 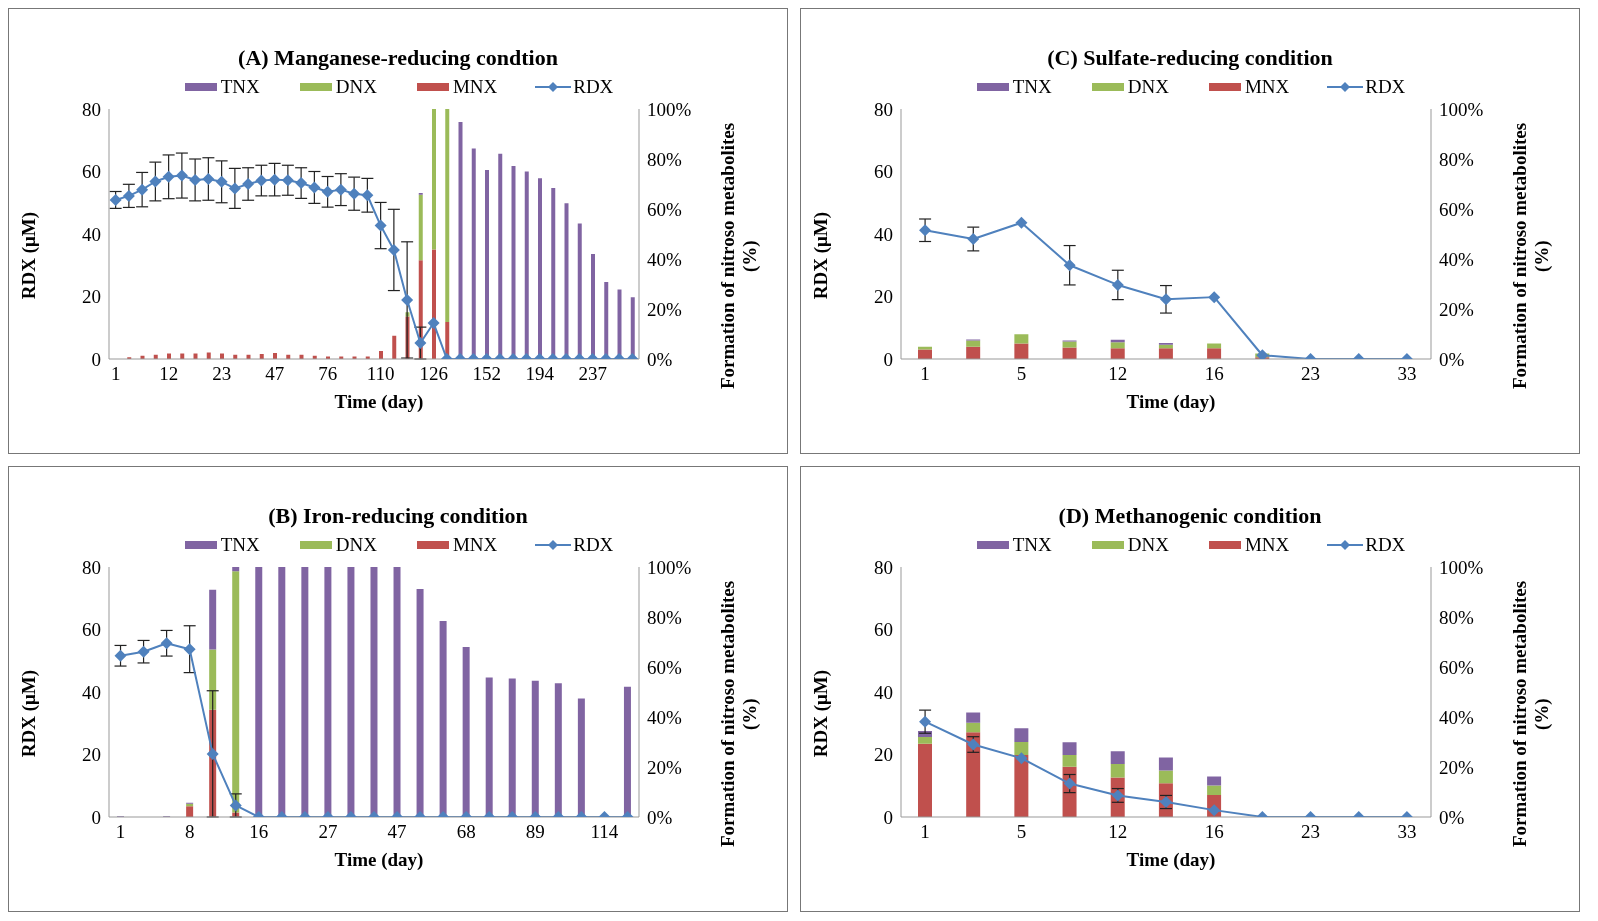 I want to click on x-tick-label: 89, so click(x=535, y=832).